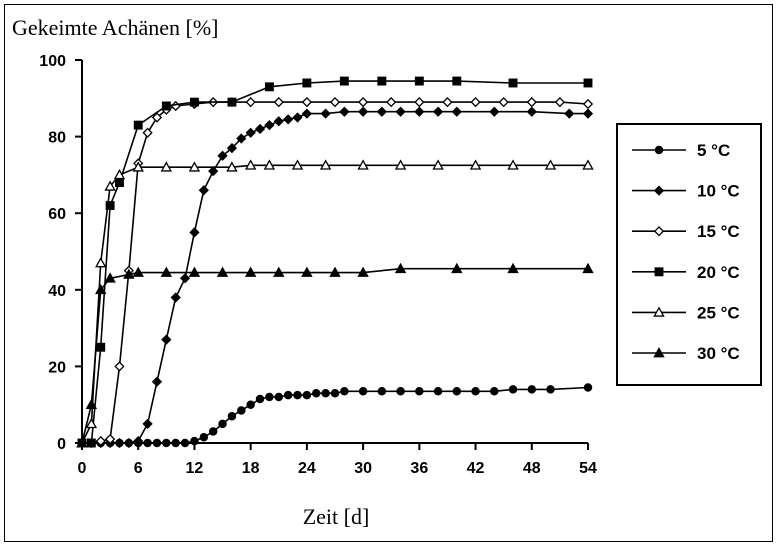 This screenshot has height=548, width=779. I want to click on x-tick-label: 36, so click(419, 468).